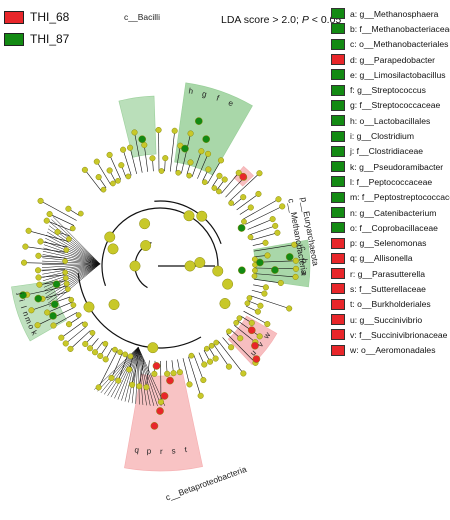 The image size is (450, 520). What do you see at coordinates (390, 135) in the screenshot?
I see `taxa-legend-item-i: i: g__Clostridium` at bounding box center [390, 135].